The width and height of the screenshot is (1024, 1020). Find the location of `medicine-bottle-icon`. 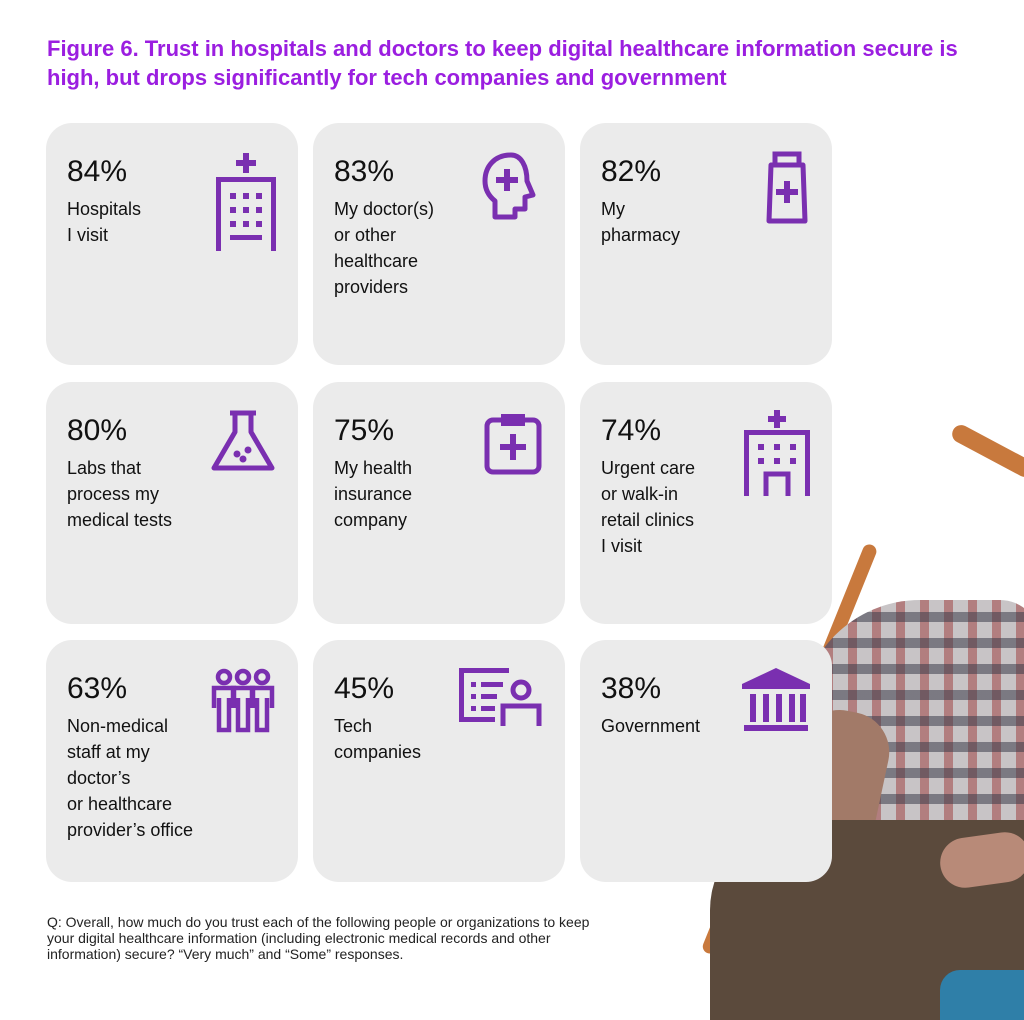

medicine-bottle-icon is located at coordinates (787, 187).